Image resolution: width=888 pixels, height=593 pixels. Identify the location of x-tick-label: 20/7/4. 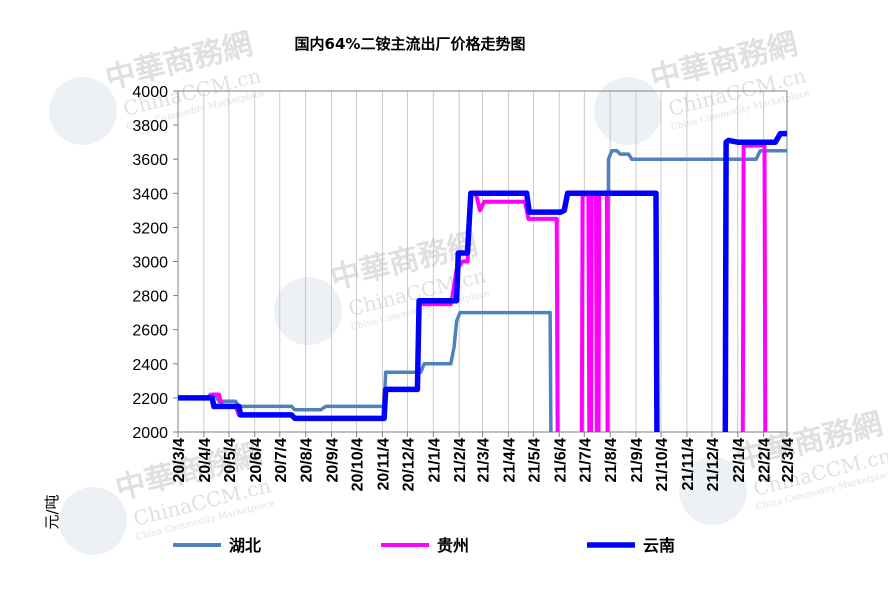
(281, 460).